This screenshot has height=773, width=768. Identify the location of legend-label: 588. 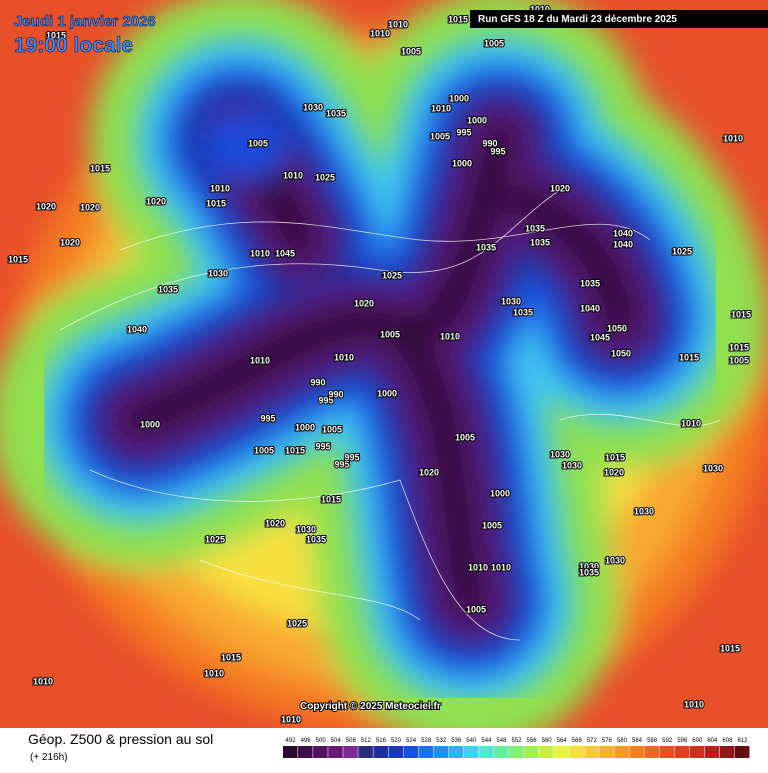
(652, 741).